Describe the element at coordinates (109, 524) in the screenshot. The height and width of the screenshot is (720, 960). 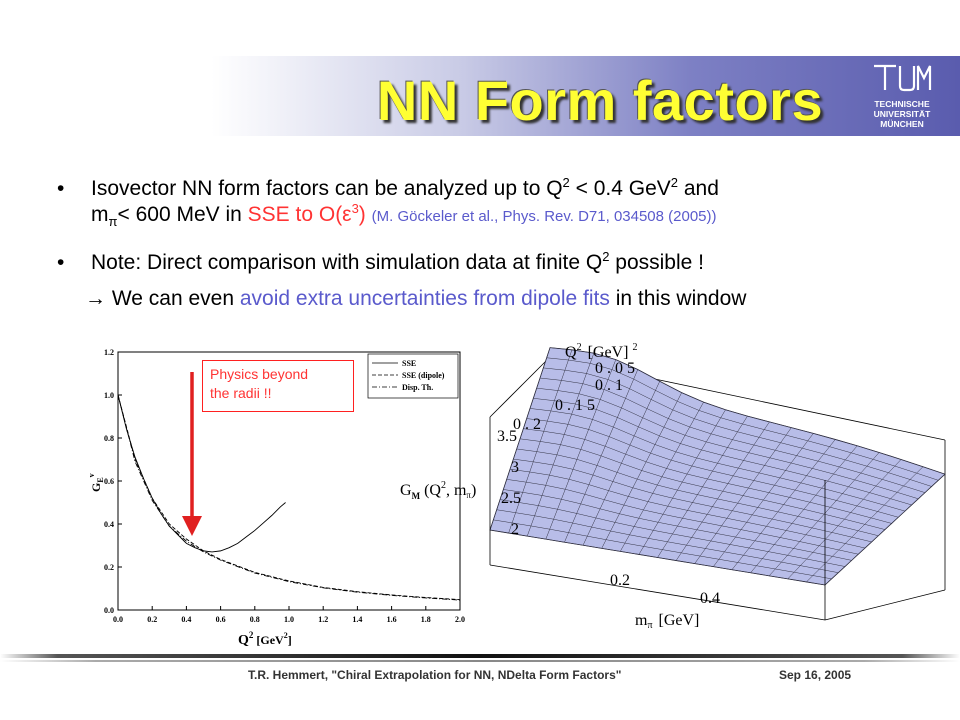
I see `y-tick-label: 0.4` at that location.